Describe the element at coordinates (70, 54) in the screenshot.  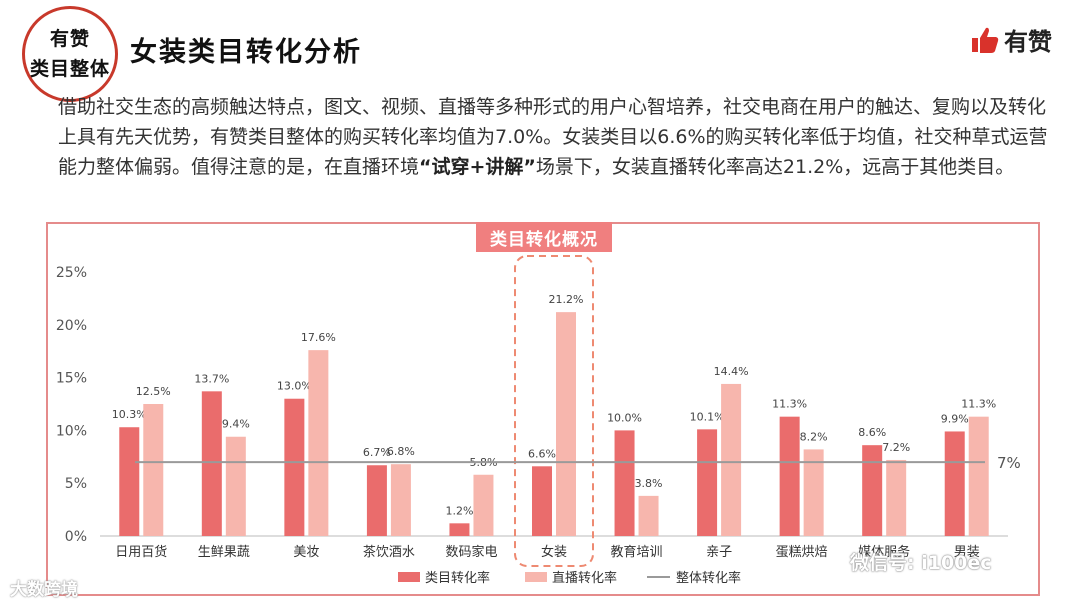
I see `category-badge: 有赞 类目整体` at that location.